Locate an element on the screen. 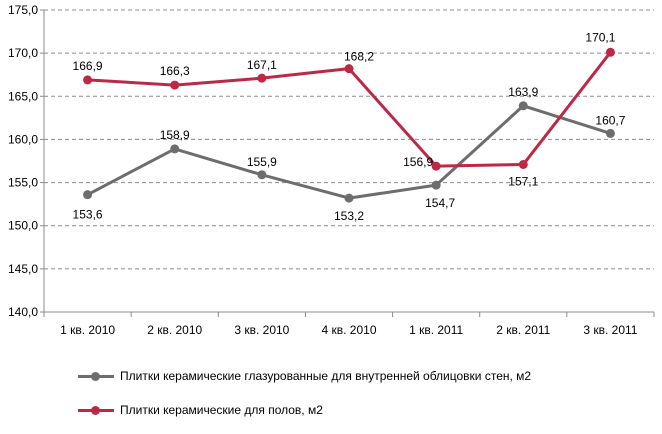 This screenshot has height=434, width=662. data-label: 157,1 is located at coordinates (523, 181).